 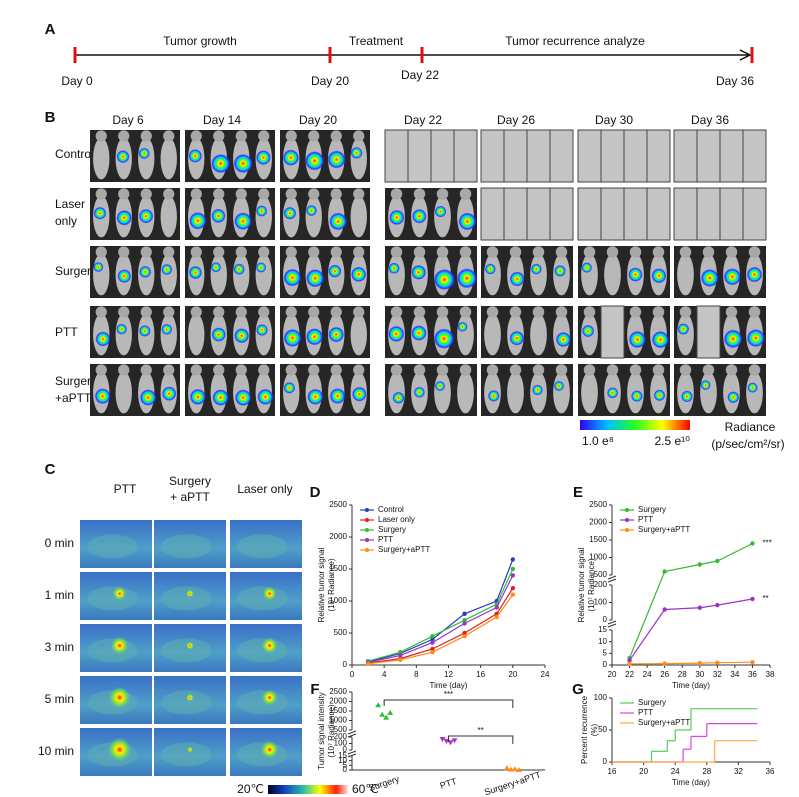 What do you see at coordinates (734, 674) in the screenshot?
I see `x-tick-label: 34` at bounding box center [734, 674].